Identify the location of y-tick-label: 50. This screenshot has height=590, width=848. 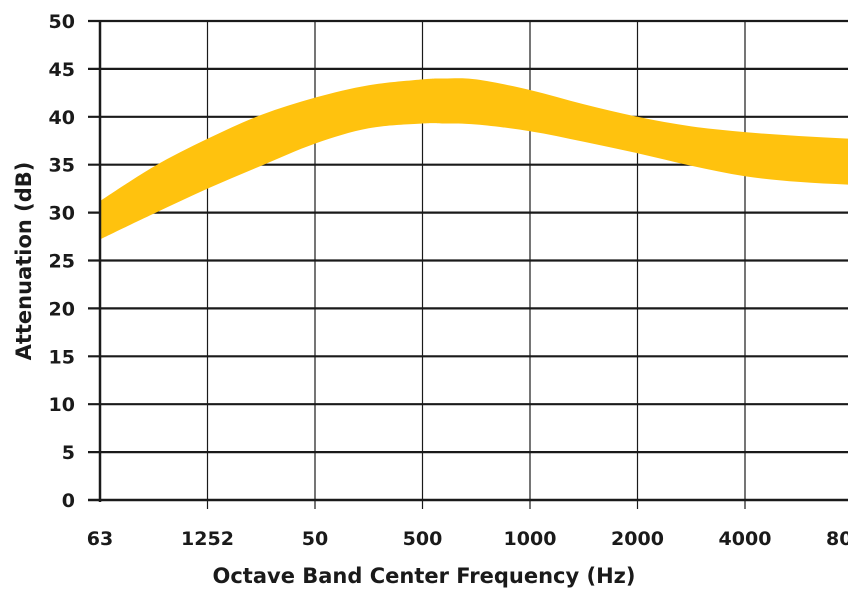
(62, 22).